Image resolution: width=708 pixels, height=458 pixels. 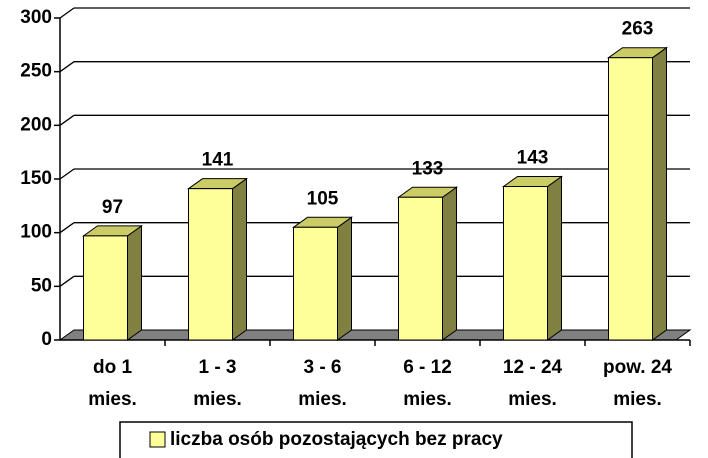 I want to click on legend-label: liczba osób pozostających bez pracy, so click(x=336, y=439).